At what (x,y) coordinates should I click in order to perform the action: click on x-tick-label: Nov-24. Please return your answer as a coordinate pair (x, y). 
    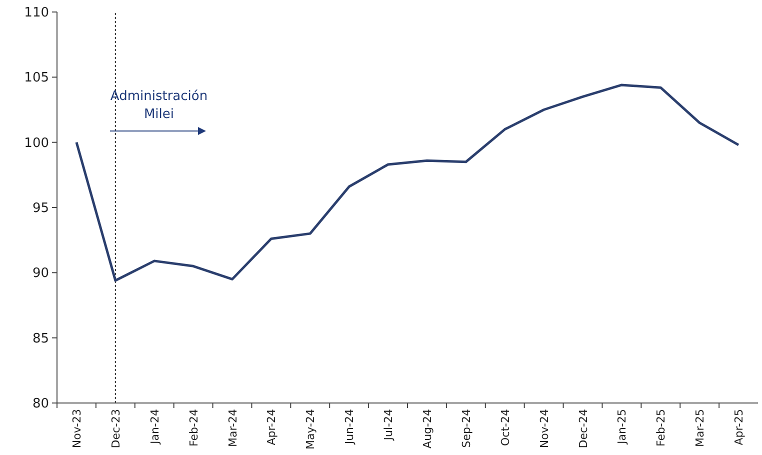
    Looking at the image, I should click on (544, 428).